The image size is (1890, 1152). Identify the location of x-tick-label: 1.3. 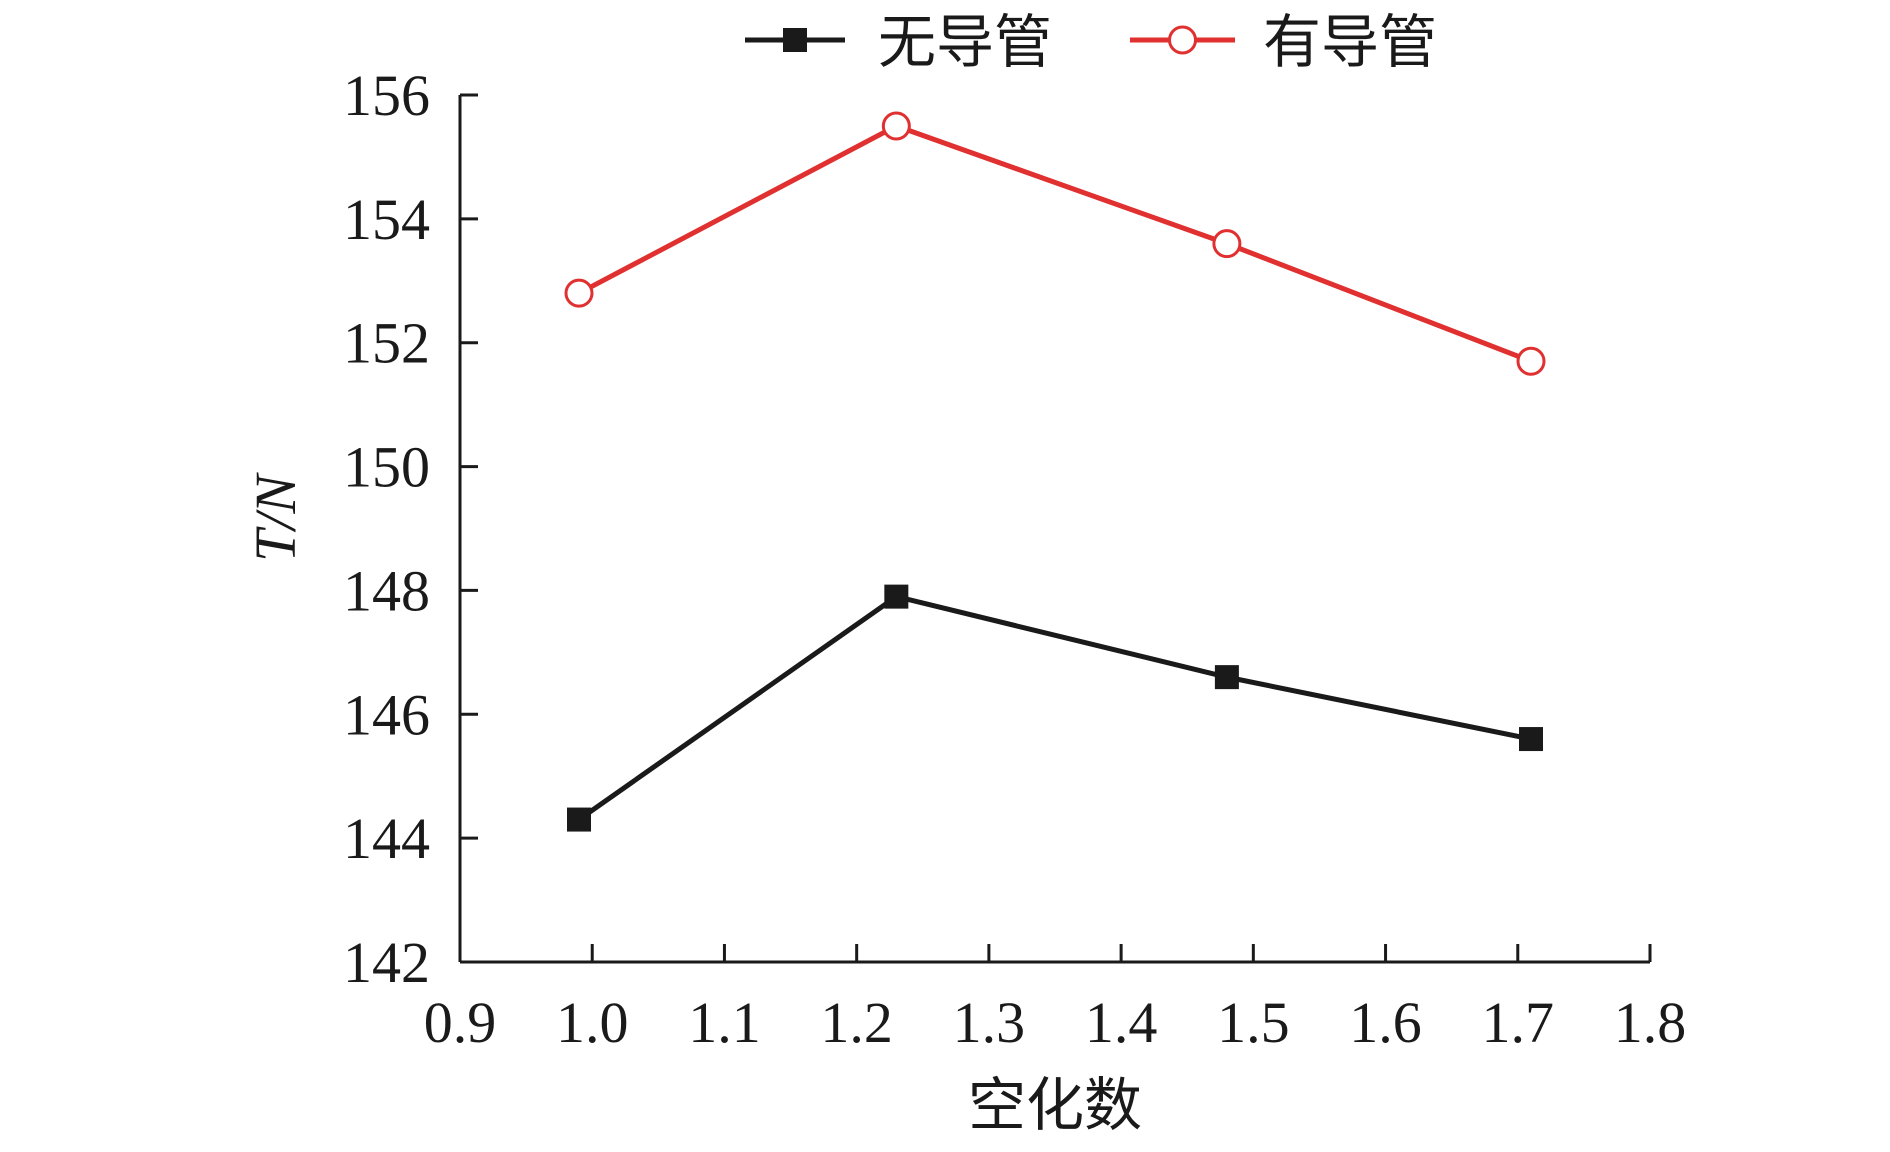
(989, 1022).